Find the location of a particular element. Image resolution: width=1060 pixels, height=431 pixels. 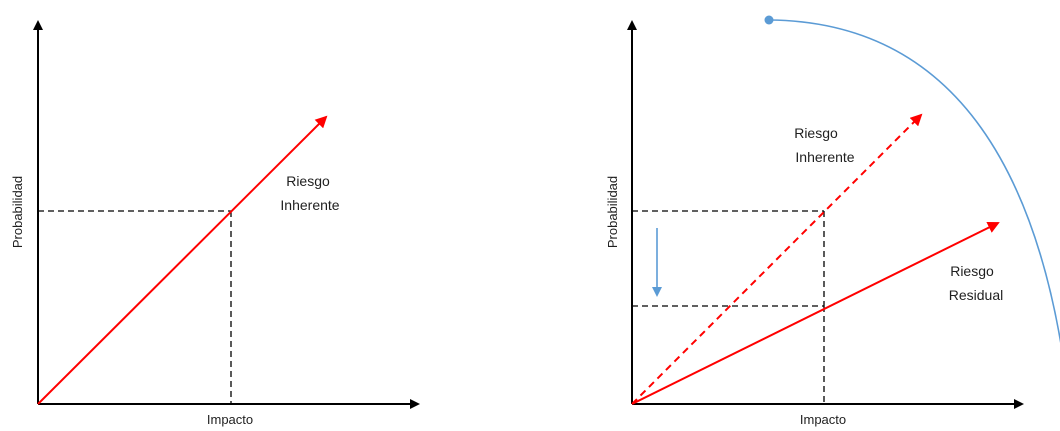

left-inherent-label-line1: Riesgo is located at coordinates (308, 181).